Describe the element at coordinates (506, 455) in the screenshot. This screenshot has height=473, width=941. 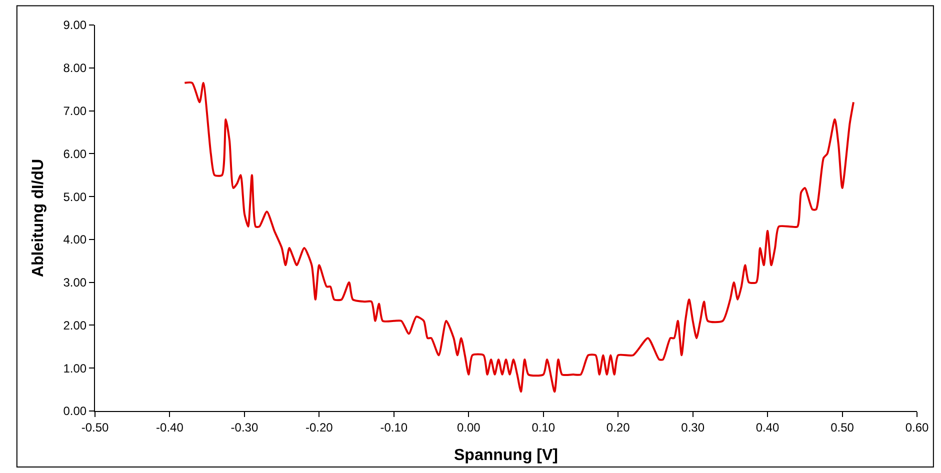
I see `x-axis-title: Spannung [V]` at that location.